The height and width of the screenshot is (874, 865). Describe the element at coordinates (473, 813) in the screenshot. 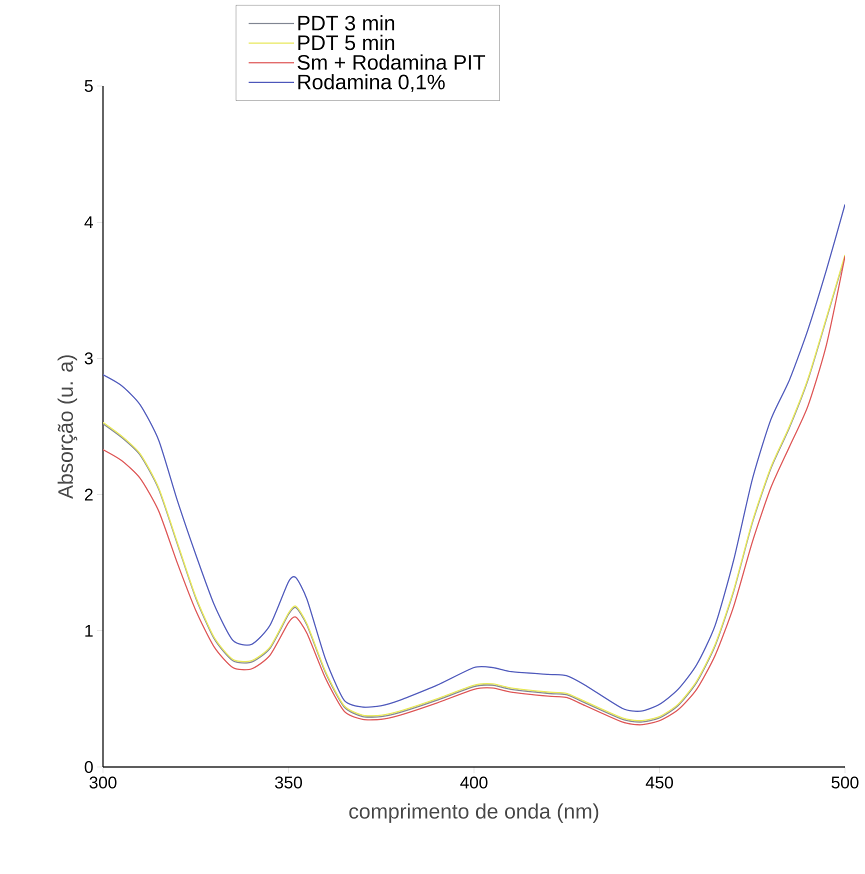

I see `x-axis-title: comprimento de onda (nm)` at that location.